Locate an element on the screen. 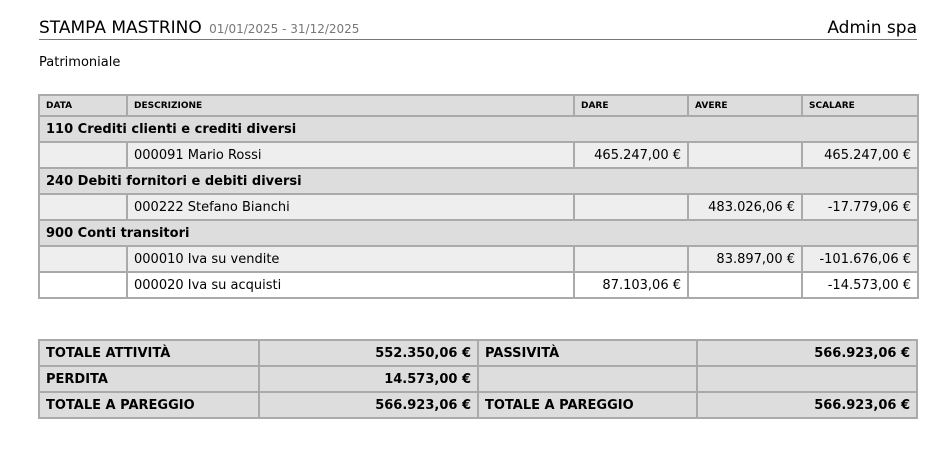 This screenshot has width=942, height=472. totals-row: PERDITA 14.573,00 € is located at coordinates (478, 379).